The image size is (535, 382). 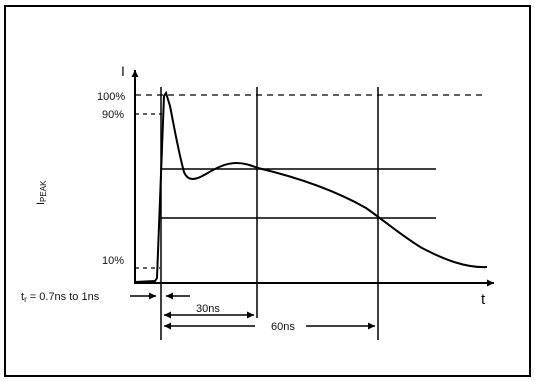 I want to click on interval-60ns-label: 60ns, so click(x=283, y=327).